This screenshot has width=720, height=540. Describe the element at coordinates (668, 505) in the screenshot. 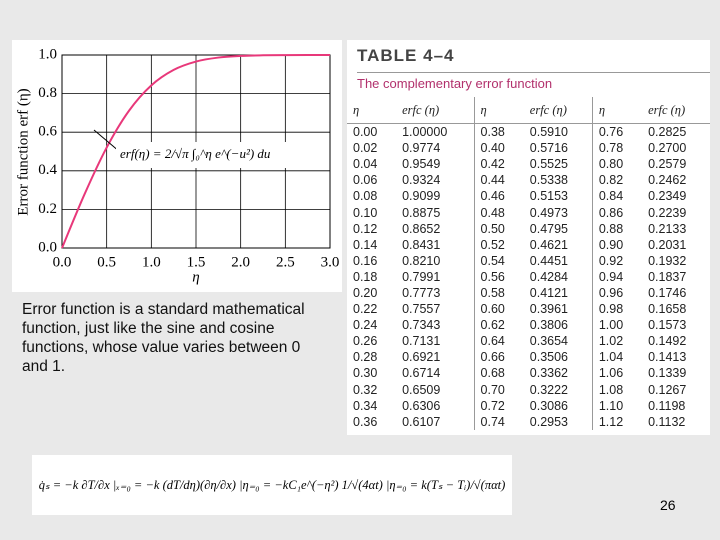

I see `page-number: 26` at that location.